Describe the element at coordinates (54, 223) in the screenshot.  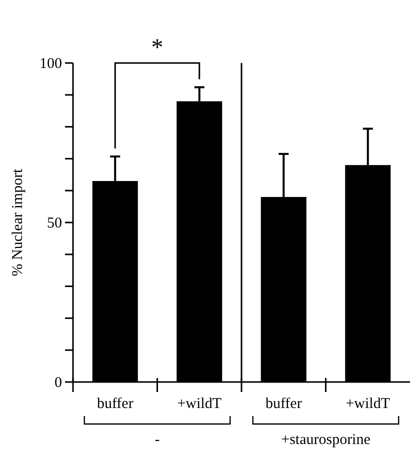
I see `y-tick-label: 50` at that location.